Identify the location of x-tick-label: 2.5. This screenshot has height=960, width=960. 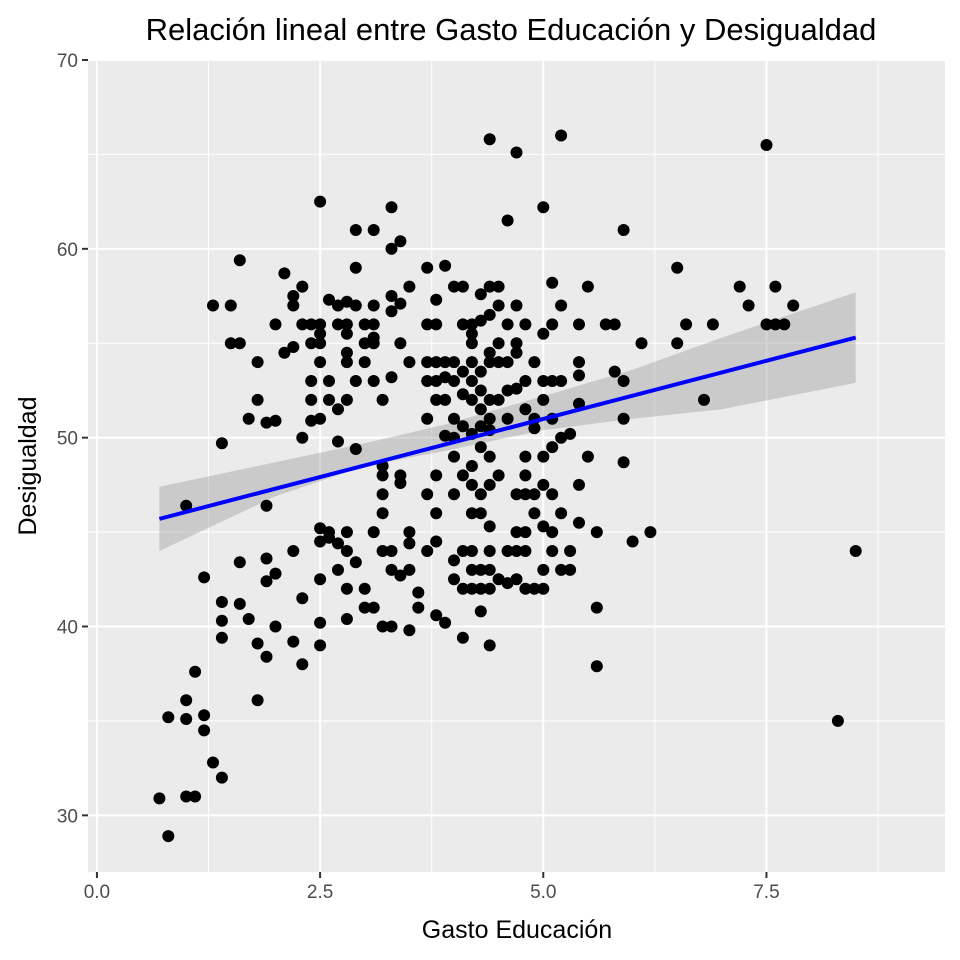
(320, 892).